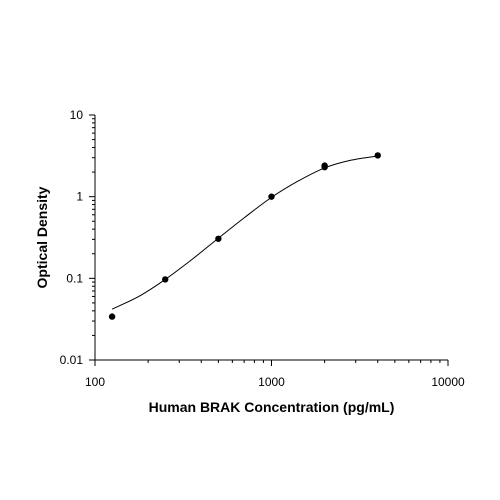 The height and width of the screenshot is (500, 500). What do you see at coordinates (74, 278) in the screenshot?
I see `y-tick-label: 0.1` at bounding box center [74, 278].